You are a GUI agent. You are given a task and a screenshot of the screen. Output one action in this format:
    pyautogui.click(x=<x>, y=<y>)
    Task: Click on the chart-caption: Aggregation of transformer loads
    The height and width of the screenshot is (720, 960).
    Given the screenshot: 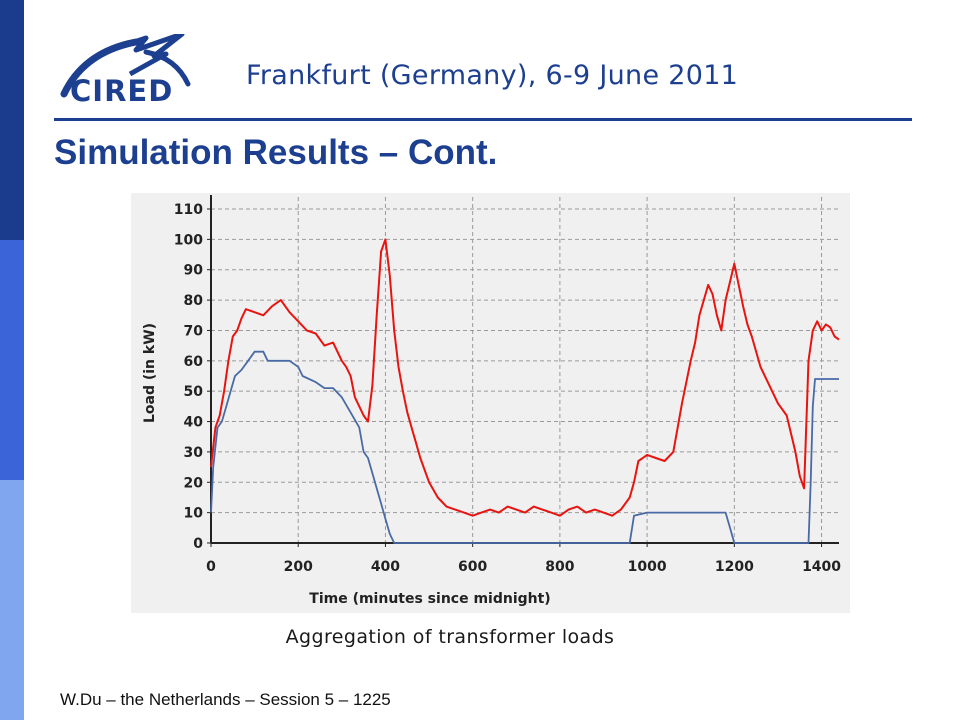 What is the action you would take?
    pyautogui.click(x=450, y=637)
    